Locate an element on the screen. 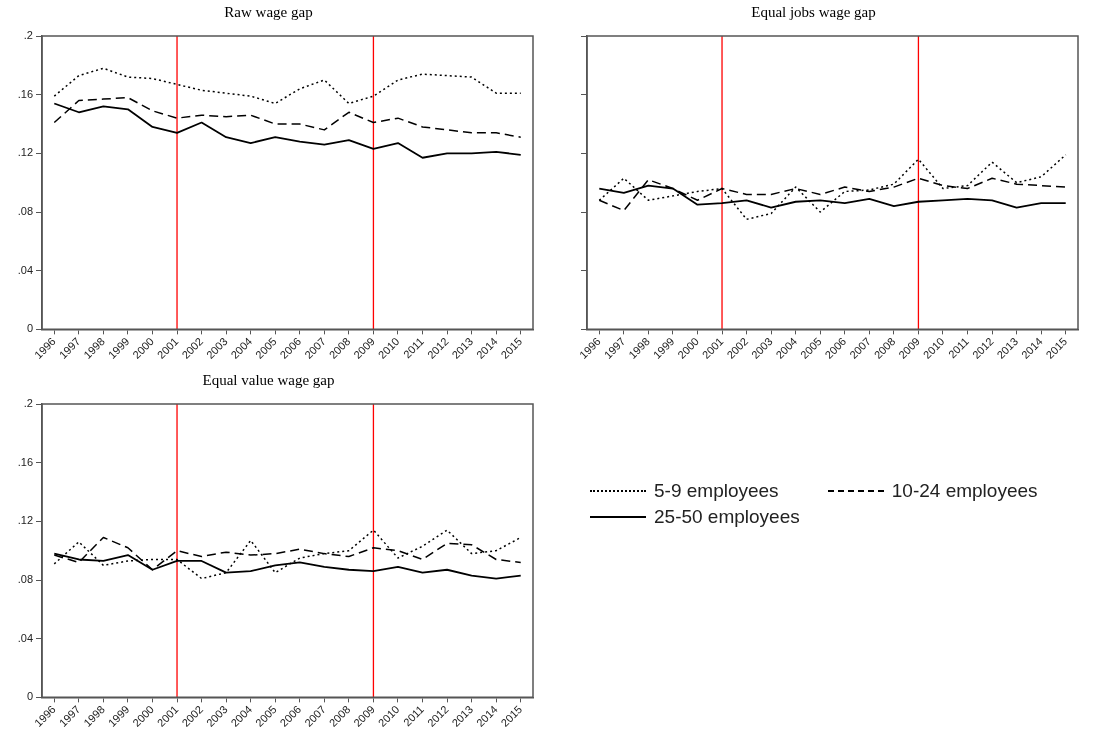 This screenshot has width=1094, height=731. legend-label: 10-24 employees is located at coordinates (964, 491).